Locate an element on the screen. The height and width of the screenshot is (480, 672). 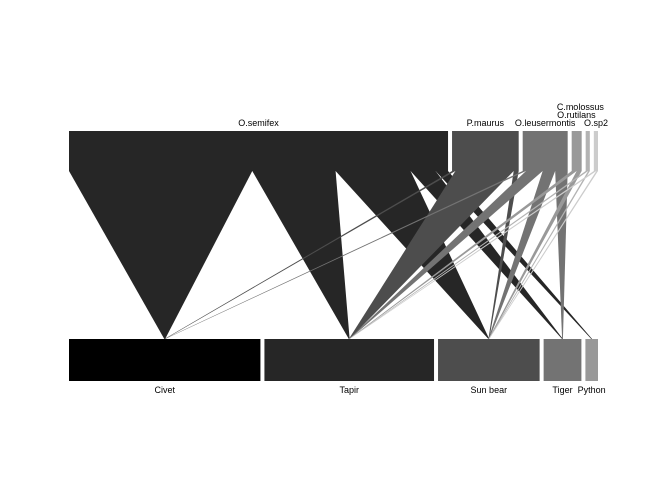
upper-box-oleu is located at coordinates (545, 151).